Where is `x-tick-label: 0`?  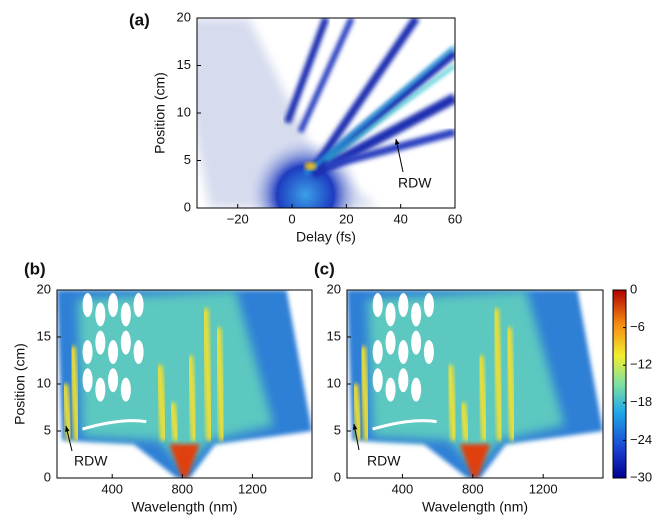
x-tick-label: 0 is located at coordinates (291, 218).